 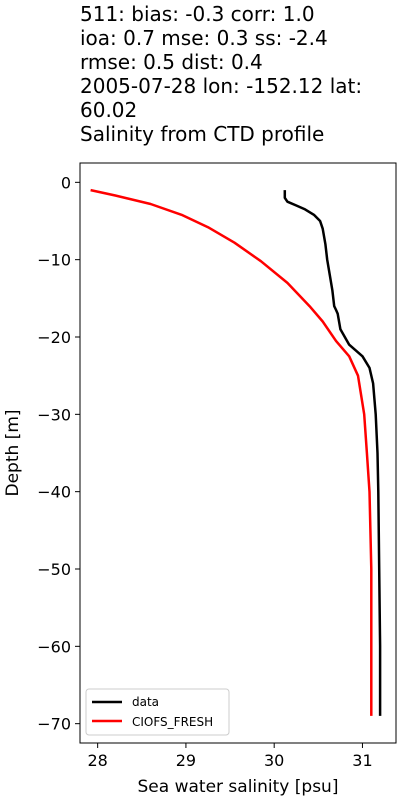 I want to click on title-line: ioa: 0.7 mse: 0.3 ss: -2.4, so click(x=204, y=38).